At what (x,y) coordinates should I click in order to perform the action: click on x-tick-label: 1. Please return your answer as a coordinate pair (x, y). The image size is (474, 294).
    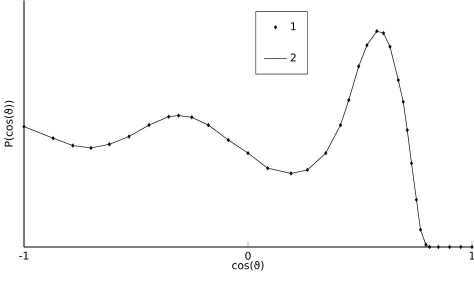
    Looking at the image, I should click on (472, 256).